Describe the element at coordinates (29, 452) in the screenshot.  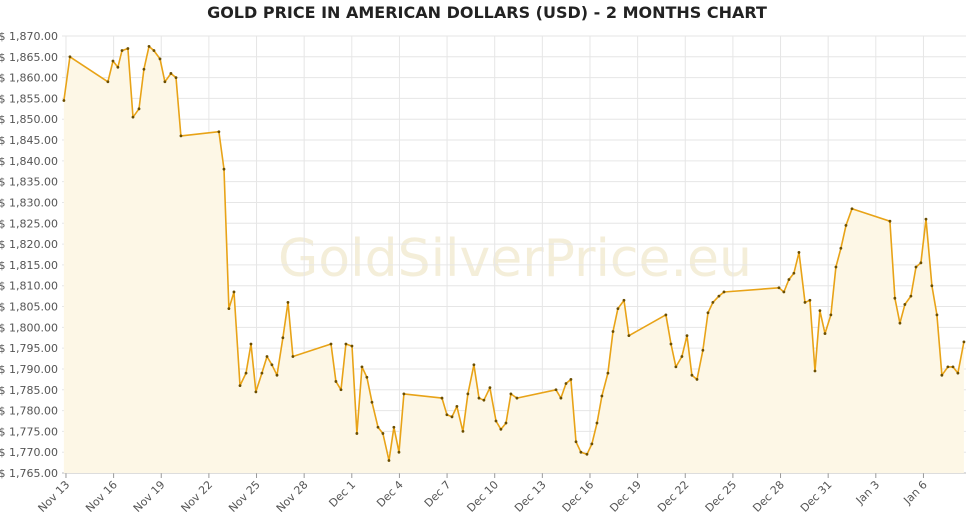
I see `y-tick-label: $ 1,770.00` at that location.